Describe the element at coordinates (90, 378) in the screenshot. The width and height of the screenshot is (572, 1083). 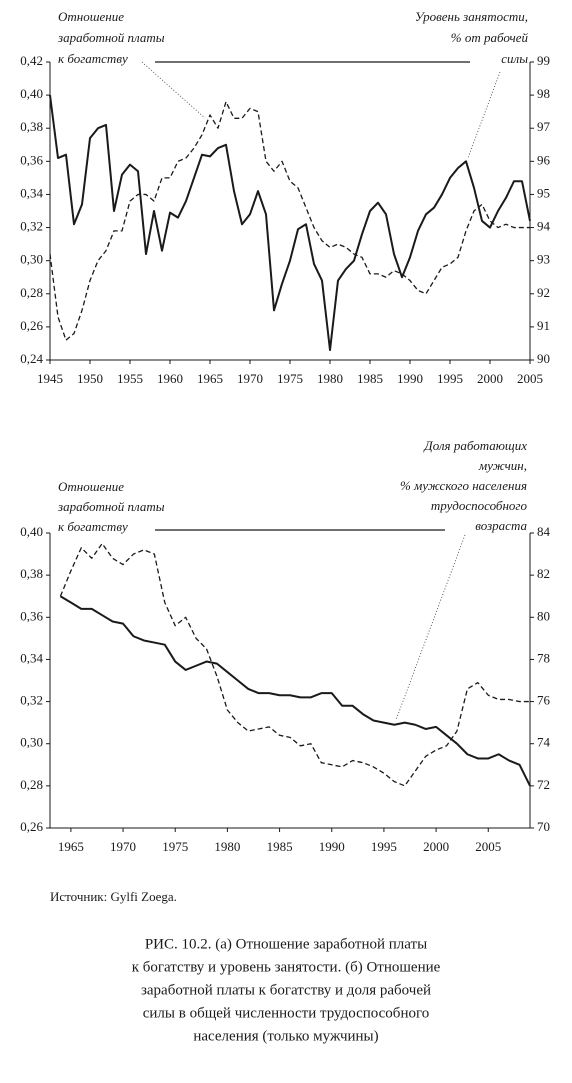
I see `x-tick-label: 1950` at that location.